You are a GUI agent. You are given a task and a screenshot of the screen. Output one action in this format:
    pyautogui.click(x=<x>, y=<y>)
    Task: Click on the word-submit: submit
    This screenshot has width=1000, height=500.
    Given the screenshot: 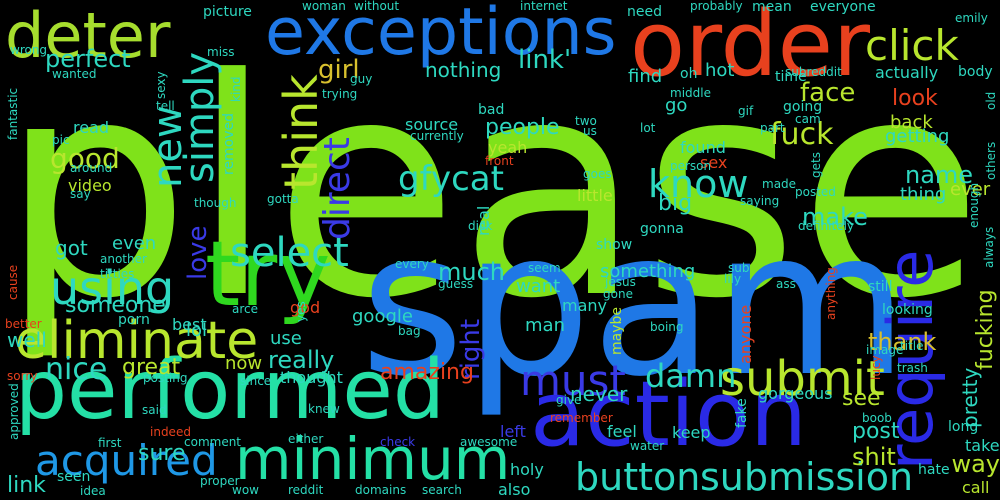 What is the action you would take?
    pyautogui.click(x=802, y=379)
    